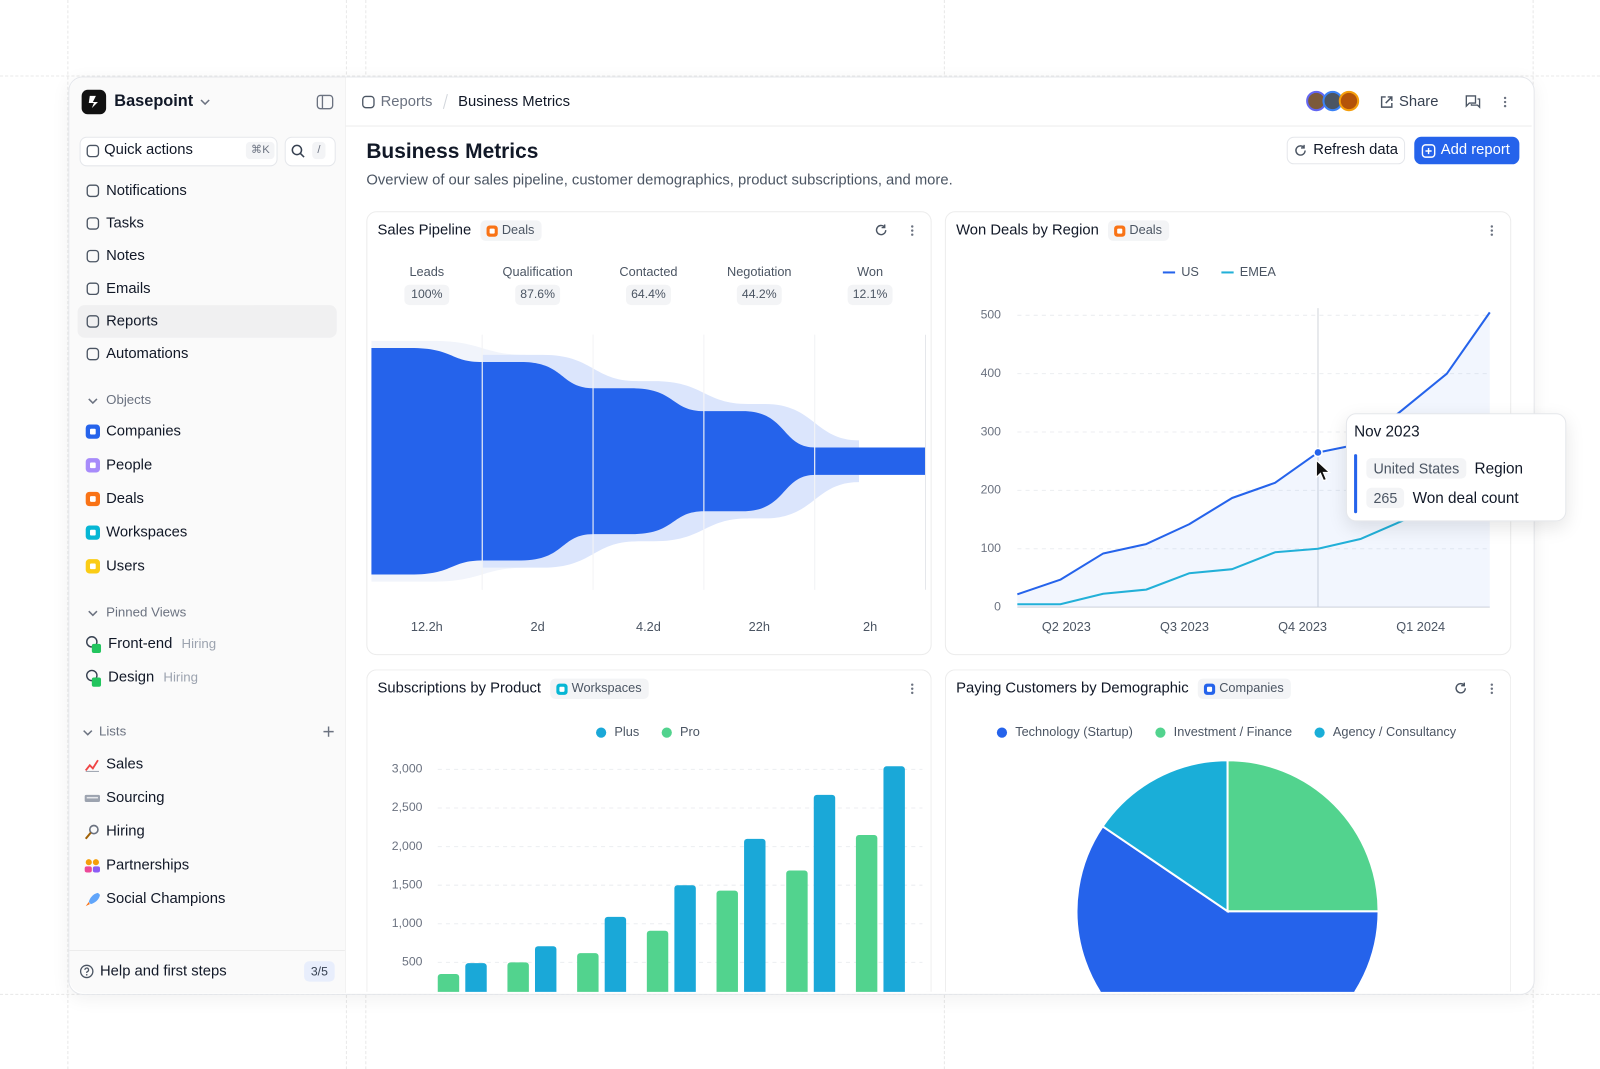  I want to click on share-icon-part, so click(1386, 102).